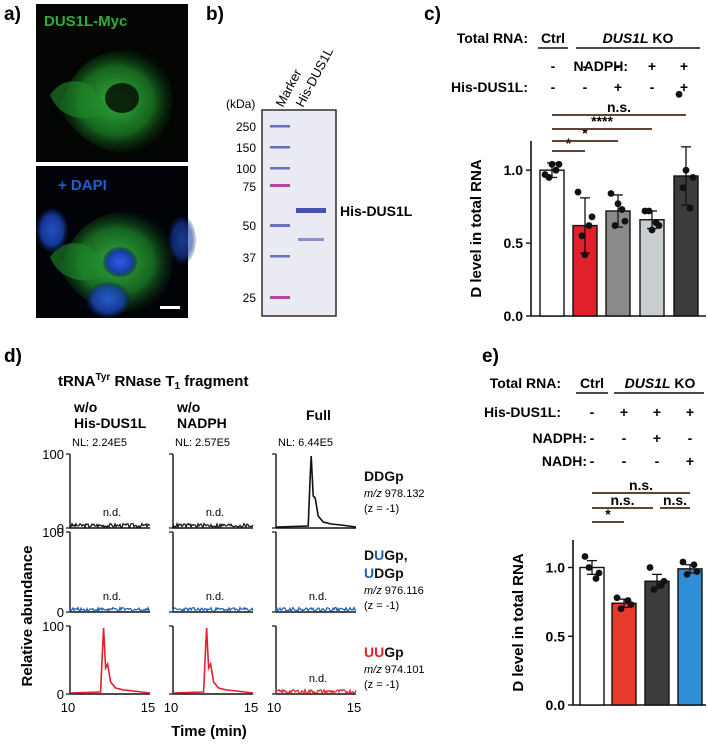  I want to click on c-his-sign-0: -, so click(553, 87).